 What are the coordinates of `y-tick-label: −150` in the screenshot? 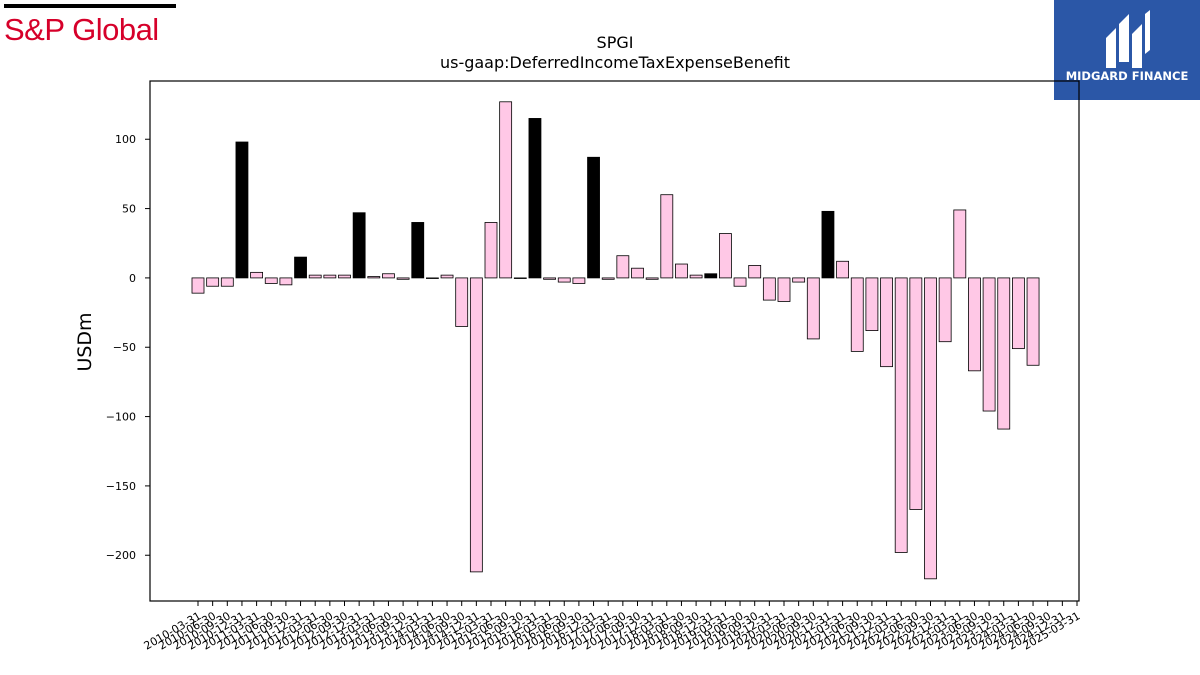 It's located at (121, 486).